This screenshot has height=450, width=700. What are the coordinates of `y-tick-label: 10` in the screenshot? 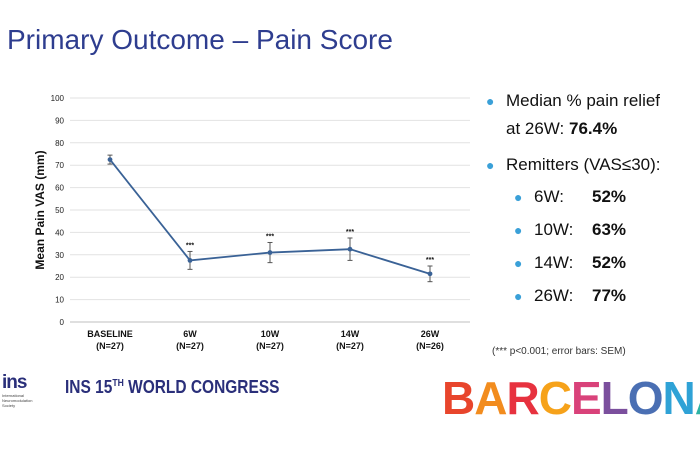 It's located at (59, 300).